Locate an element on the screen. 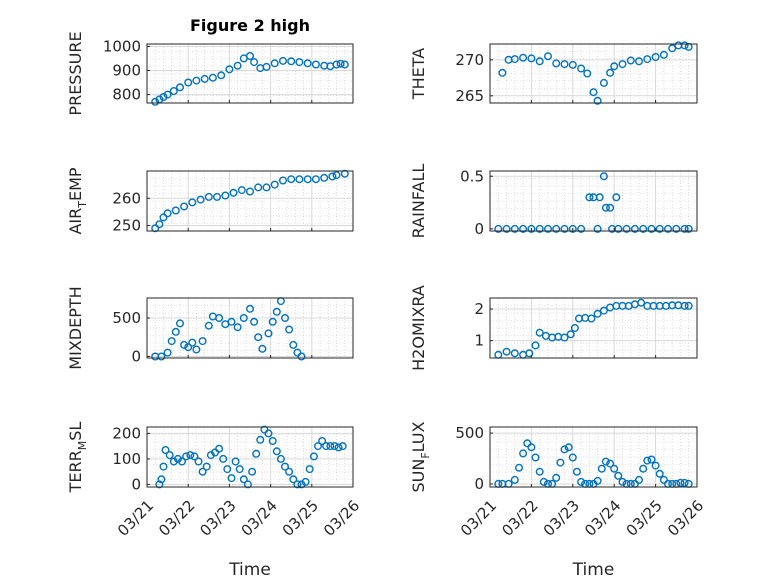  y-axis-label-h2omixra: H2OMIXRA is located at coordinates (418, 328).